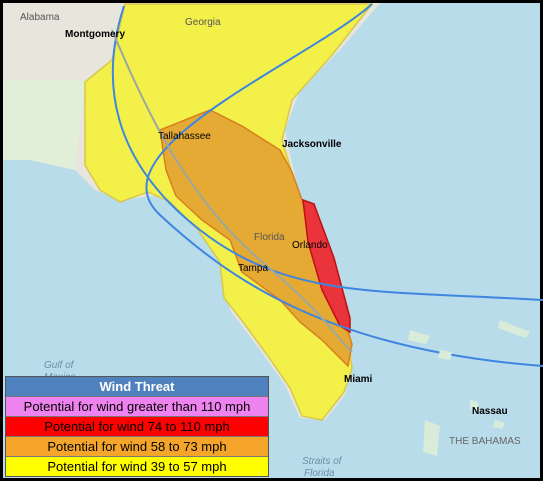 This screenshot has height=481, width=543. I want to click on water-label: Florida, so click(319, 473).